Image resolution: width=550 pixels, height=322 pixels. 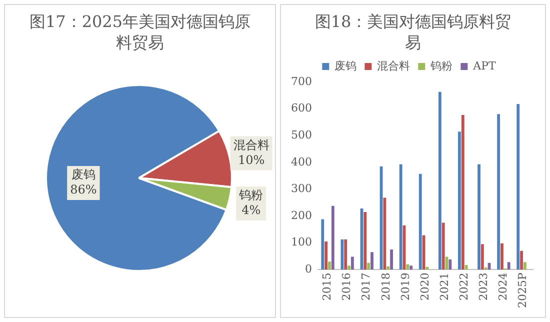 I want to click on x-tick-label: 2023, so click(x=483, y=286).